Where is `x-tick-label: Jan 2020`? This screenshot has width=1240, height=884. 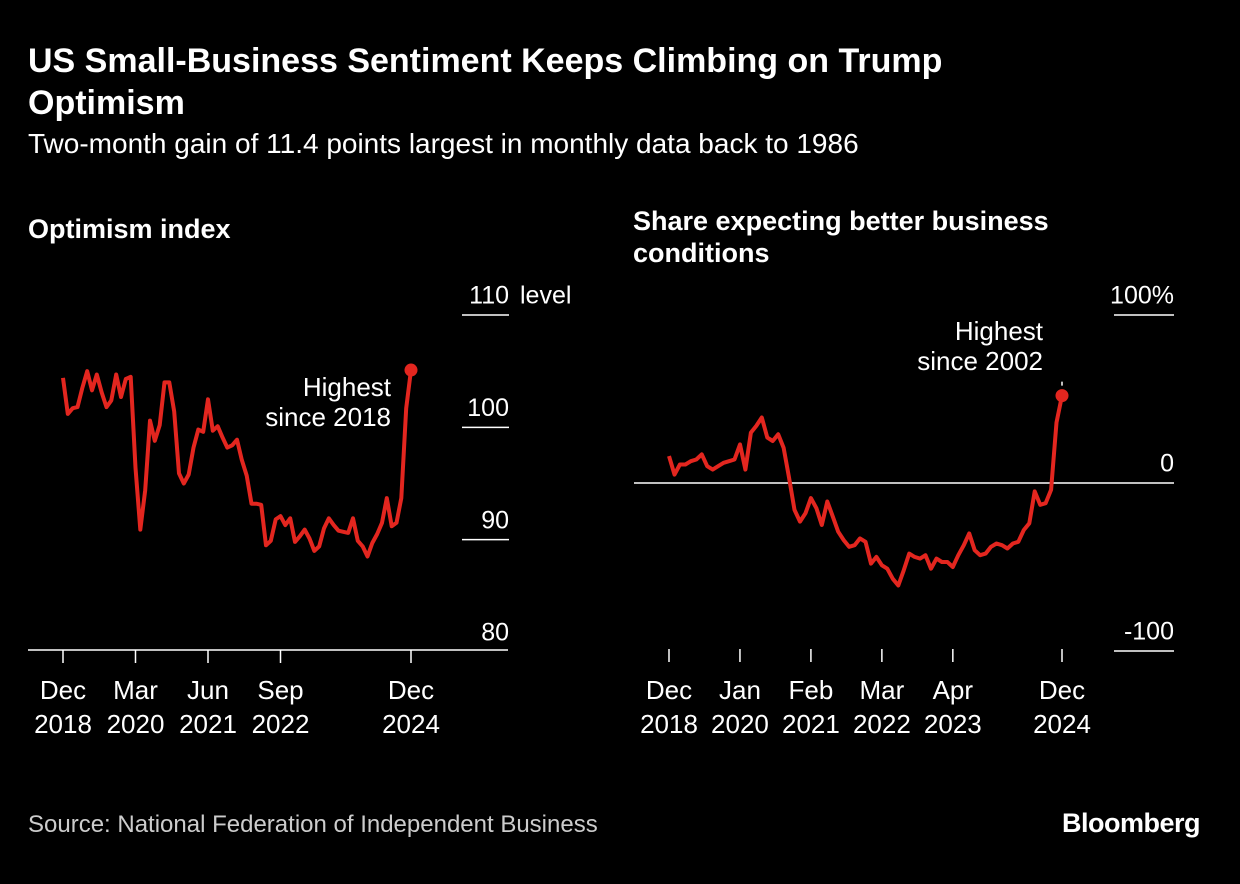 x-tick-label: Jan 2020 is located at coordinates (740, 707).